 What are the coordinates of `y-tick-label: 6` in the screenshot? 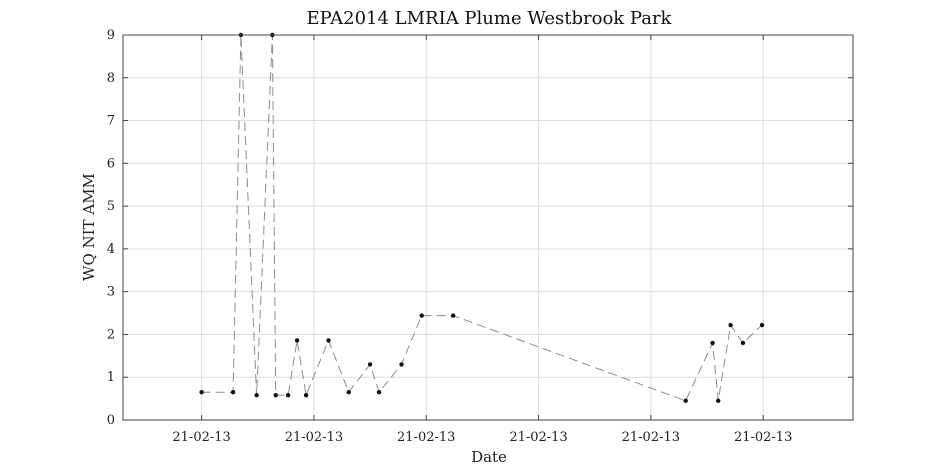 It's located at (111, 163).